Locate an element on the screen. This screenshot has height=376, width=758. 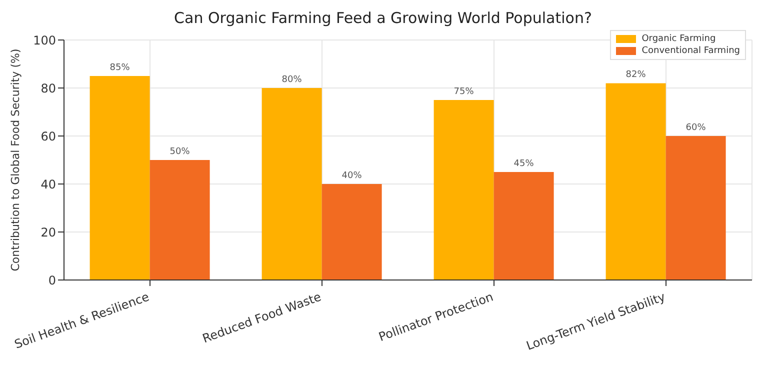
y-tick-label: 60 is located at coordinates (48, 136).